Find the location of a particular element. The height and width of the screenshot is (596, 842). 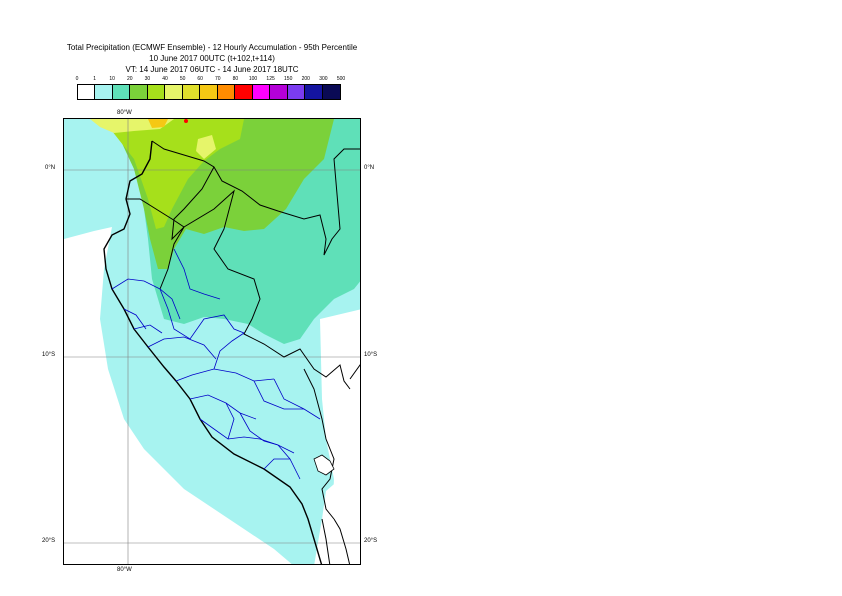

legend-tick-label: 20 is located at coordinates (130, 79).